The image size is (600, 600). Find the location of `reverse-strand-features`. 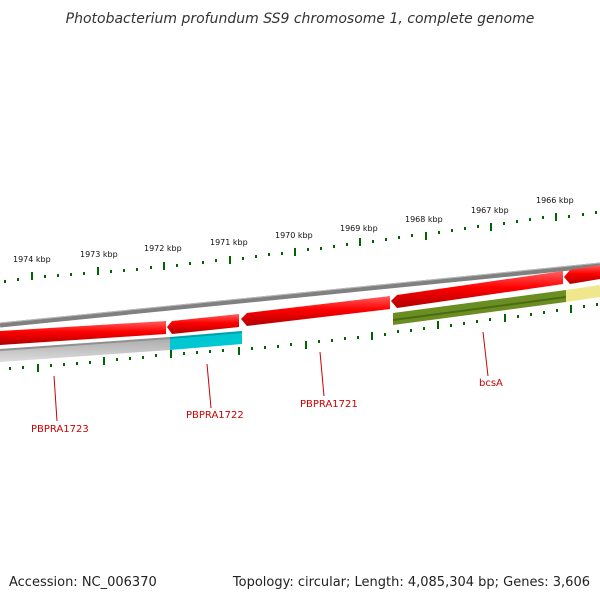

reverse-strand-features is located at coordinates (300, 323).